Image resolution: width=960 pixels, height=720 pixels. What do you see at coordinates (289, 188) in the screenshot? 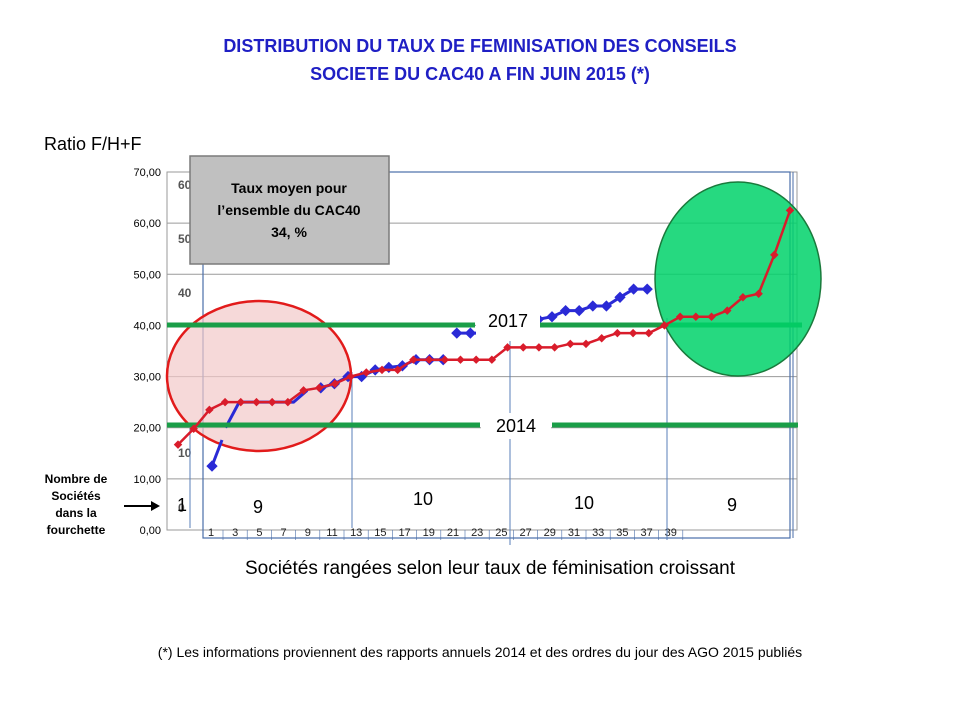
I see `average-callout-line: Taux moyen pour` at bounding box center [289, 188].